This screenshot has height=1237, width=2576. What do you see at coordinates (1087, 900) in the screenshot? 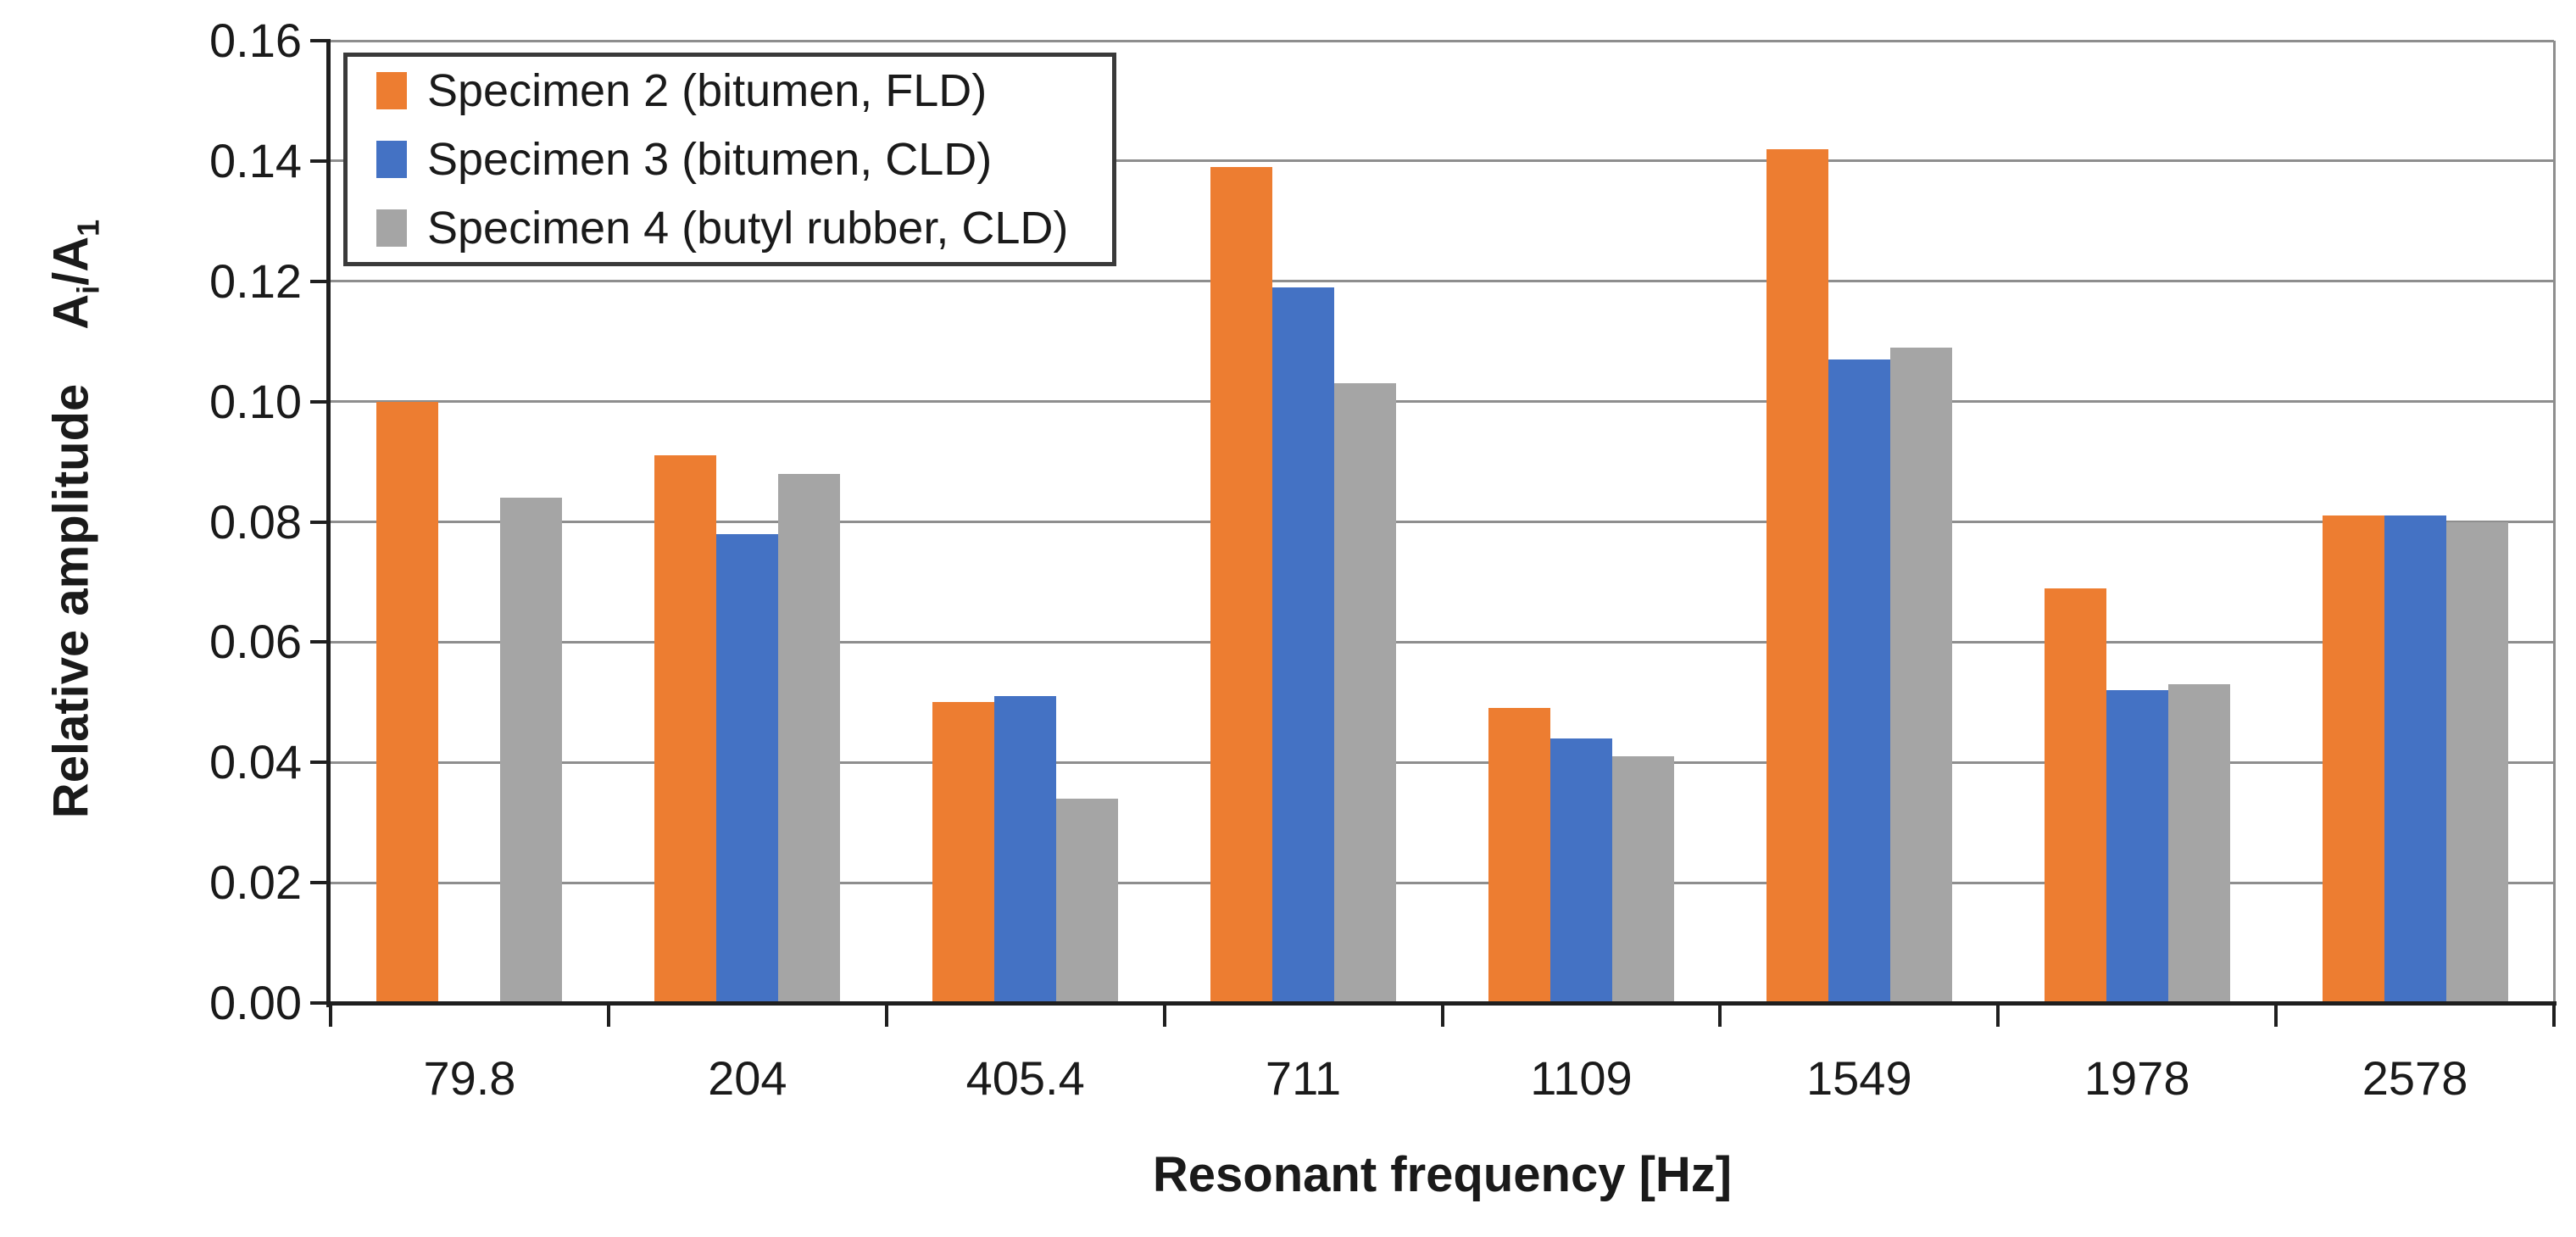
I see `bar-series-3-cat-405.4` at bounding box center [1087, 900].